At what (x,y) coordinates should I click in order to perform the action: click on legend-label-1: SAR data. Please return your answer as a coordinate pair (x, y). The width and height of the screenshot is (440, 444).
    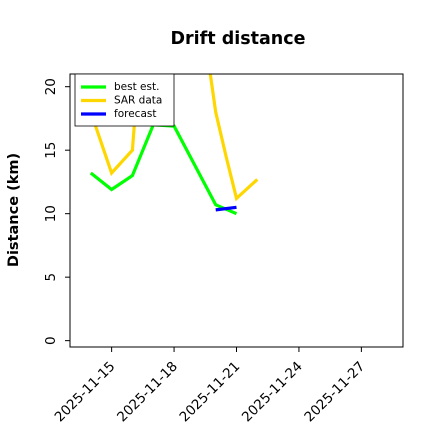
    Looking at the image, I should click on (138, 101).